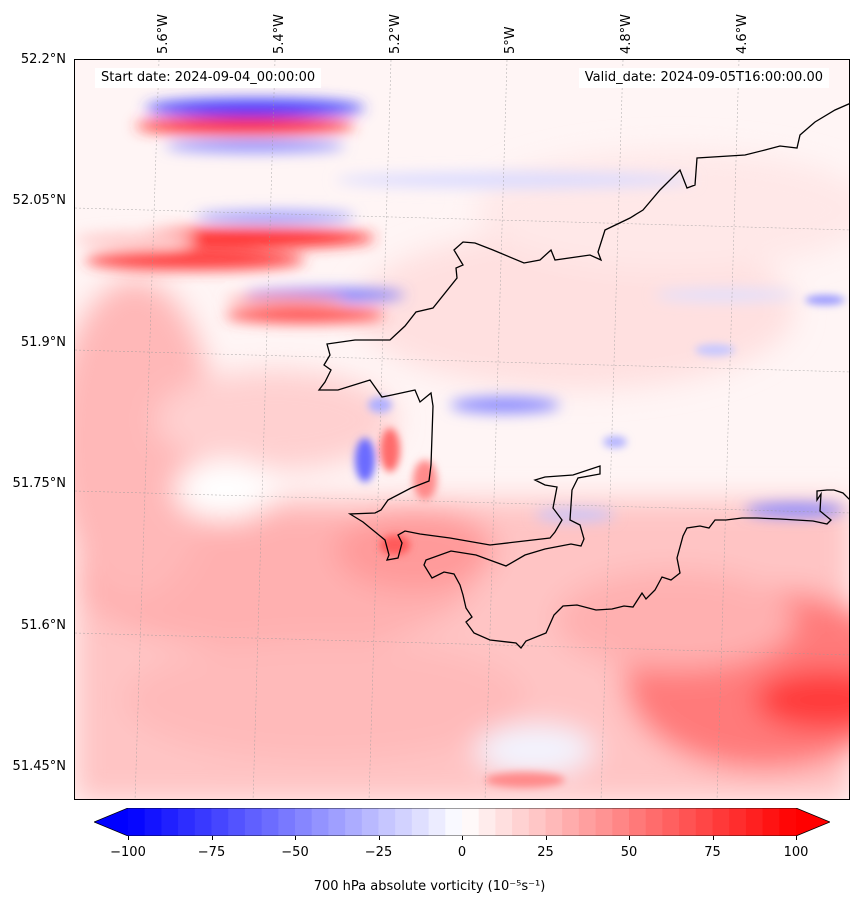 Image resolution: width=859 pixels, height=908 pixels. What do you see at coordinates (43, 59) in the screenshot?
I see `lat-tick-52.2: 52.2°N` at bounding box center [43, 59].